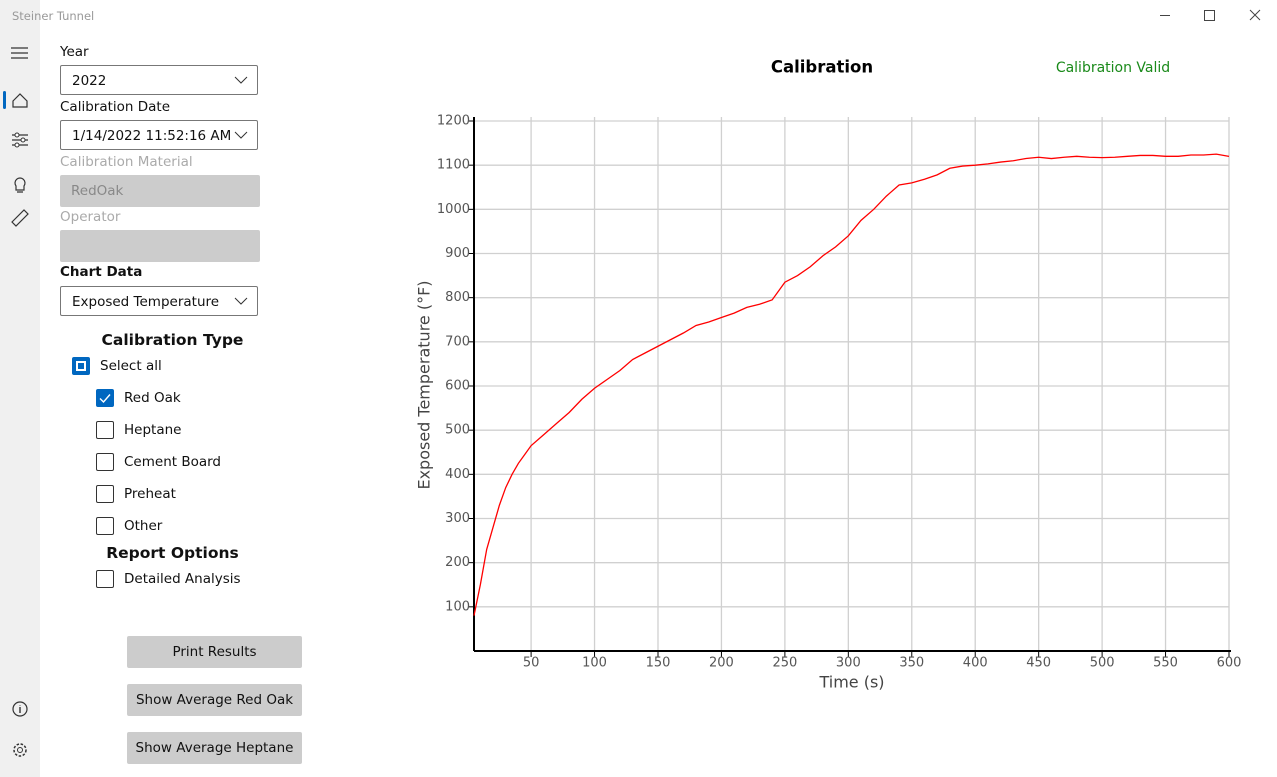 The height and width of the screenshot is (777, 1277). Describe the element at coordinates (214, 652) in the screenshot. I see `button: Print Results` at that location.